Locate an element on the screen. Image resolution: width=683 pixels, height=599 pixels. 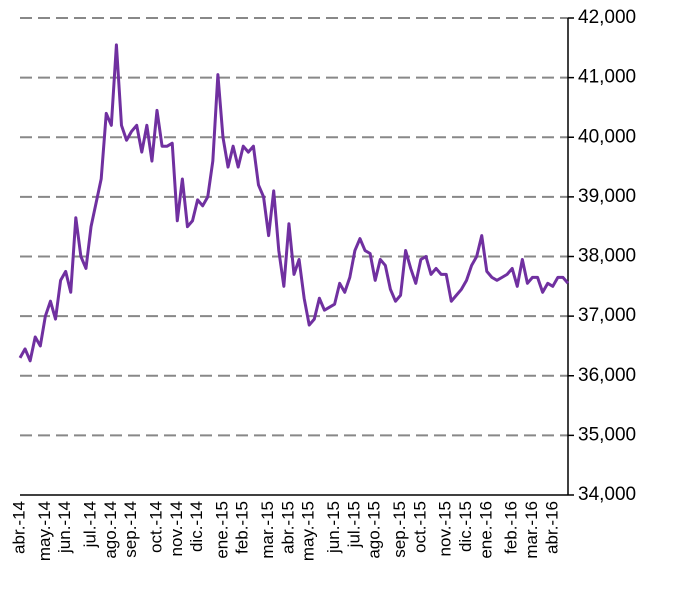
y-tick-label: 39,000 is located at coordinates (607, 196).